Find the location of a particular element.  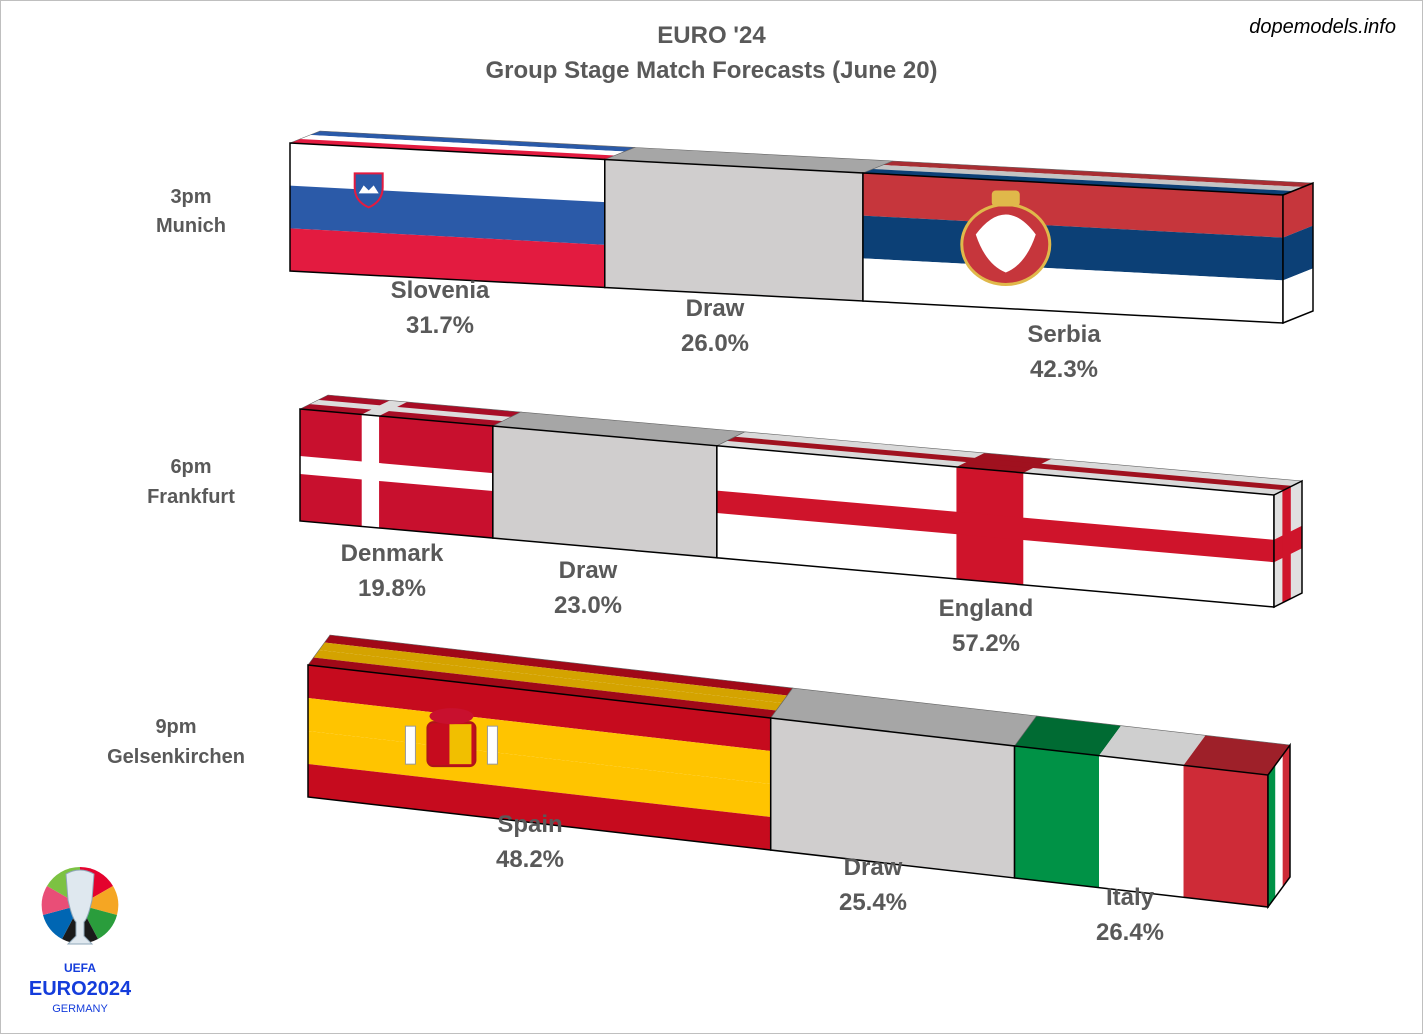

match-2-draw-segment is located at coordinates (618, 485).